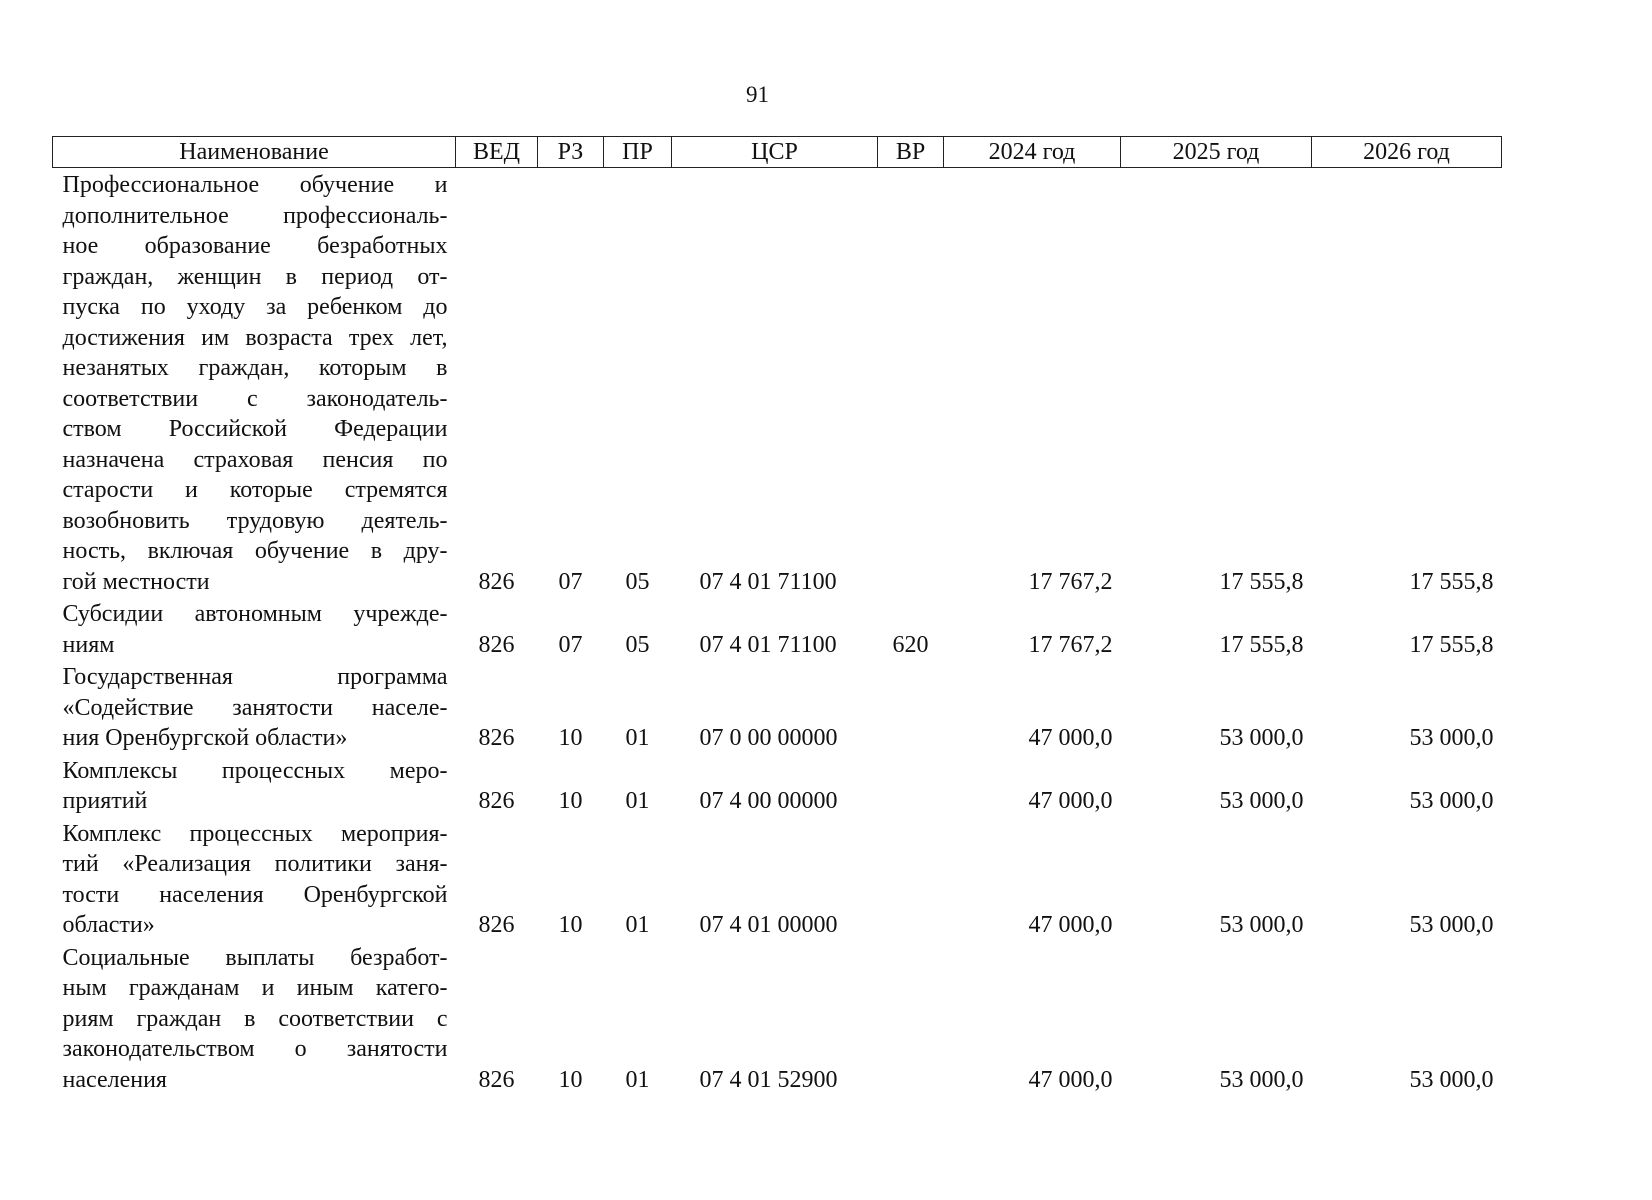 This screenshot has width=1652, height=1200. I want to click on name-line: соответствии с законодатель-, so click(255, 398).